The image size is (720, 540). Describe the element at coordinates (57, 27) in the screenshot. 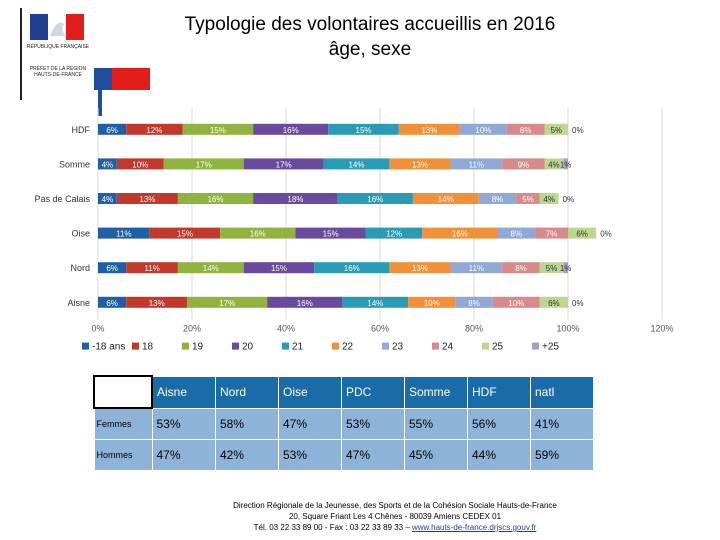

I see `marianne-icon` at that location.